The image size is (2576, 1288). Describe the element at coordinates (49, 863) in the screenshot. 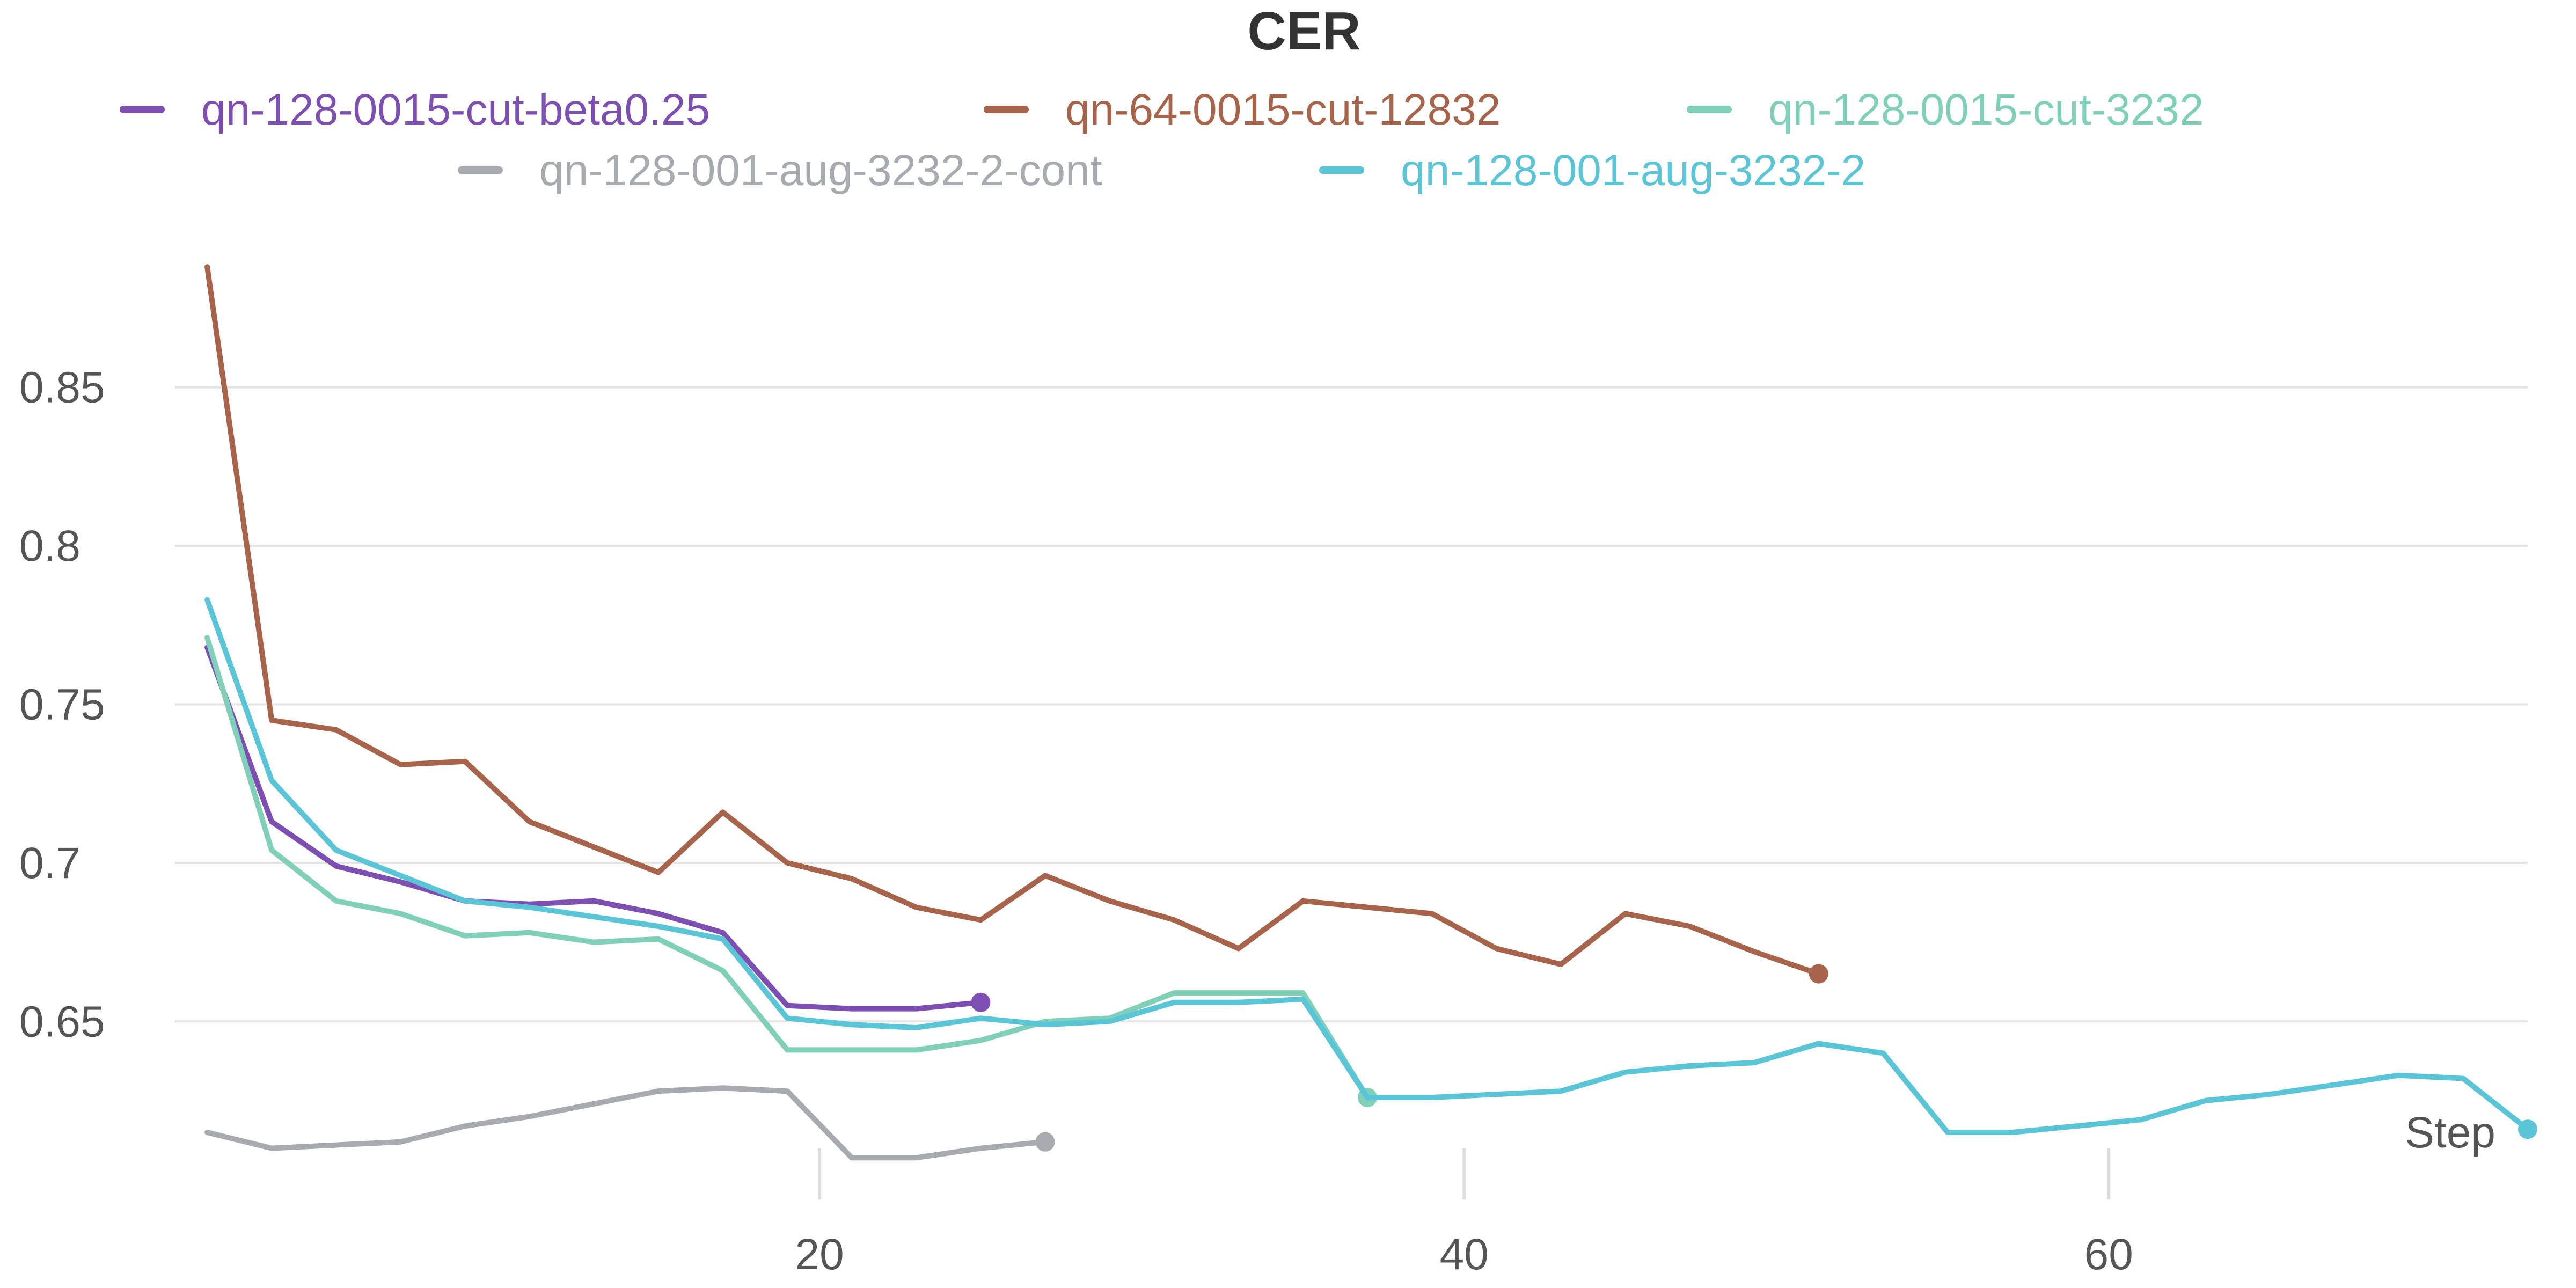

I see `y-tick-label: 0.7` at that location.